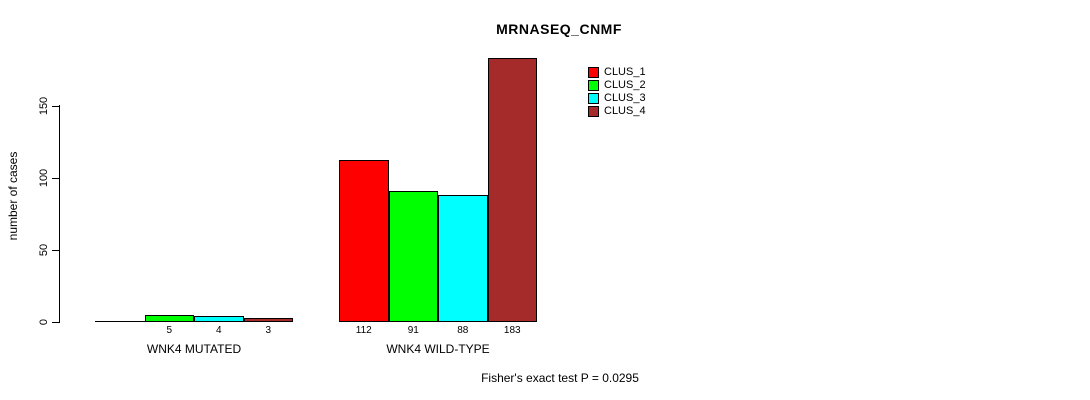 The height and width of the screenshot is (400, 1090). Describe the element at coordinates (13, 196) in the screenshot. I see `y-axis-title: number of cases` at that location.